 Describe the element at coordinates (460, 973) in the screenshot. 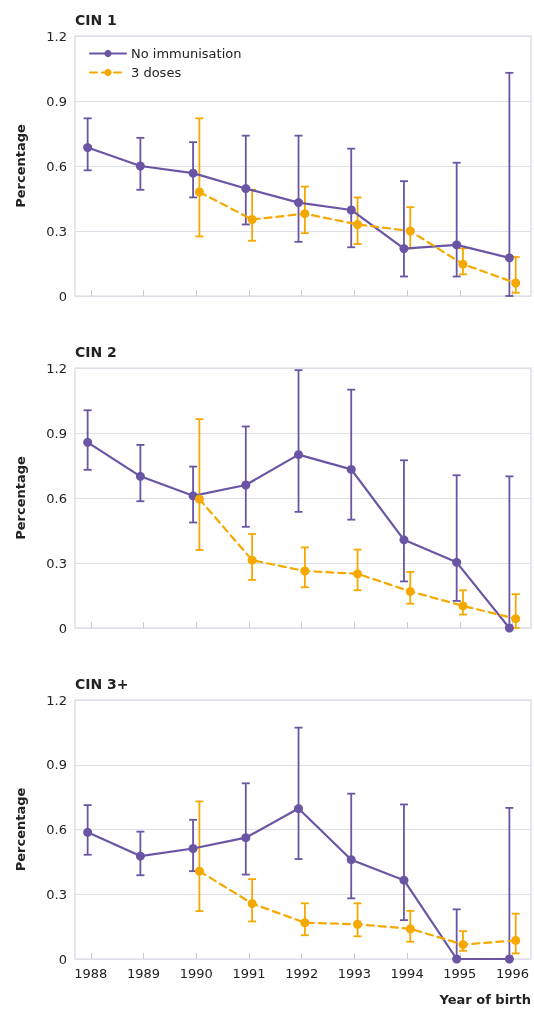

I see `x-tick-label: 1995` at that location.